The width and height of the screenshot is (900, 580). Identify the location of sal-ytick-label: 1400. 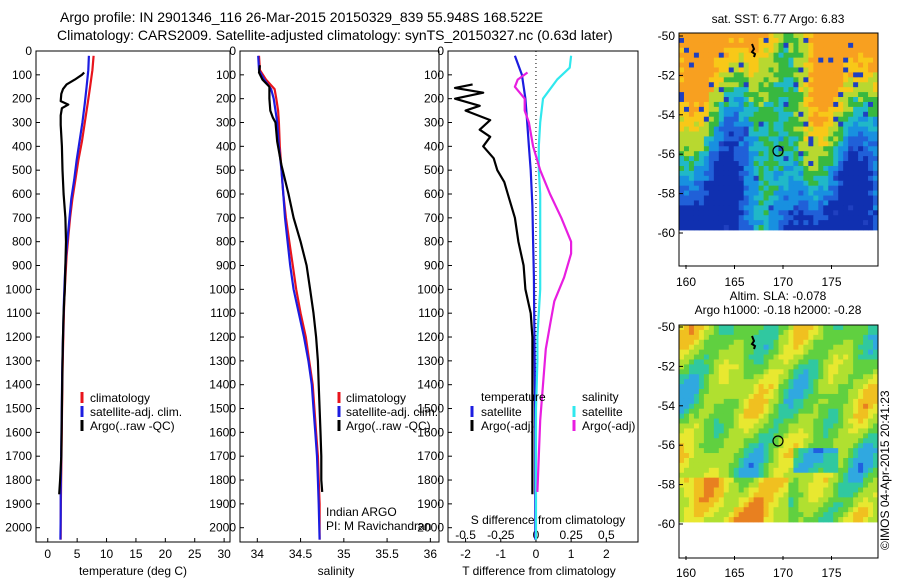
(222, 385).